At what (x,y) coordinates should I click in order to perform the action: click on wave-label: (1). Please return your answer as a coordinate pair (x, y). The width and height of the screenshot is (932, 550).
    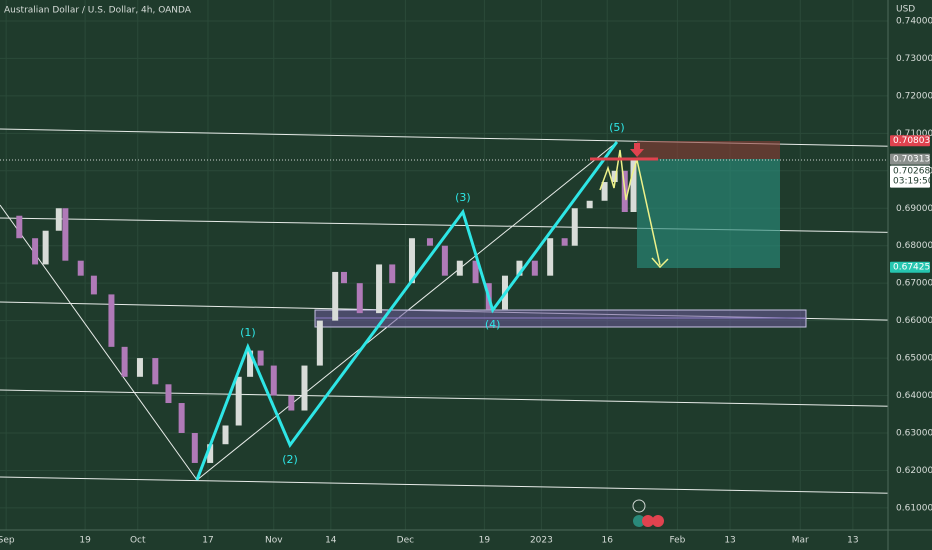
    Looking at the image, I should click on (248, 332).